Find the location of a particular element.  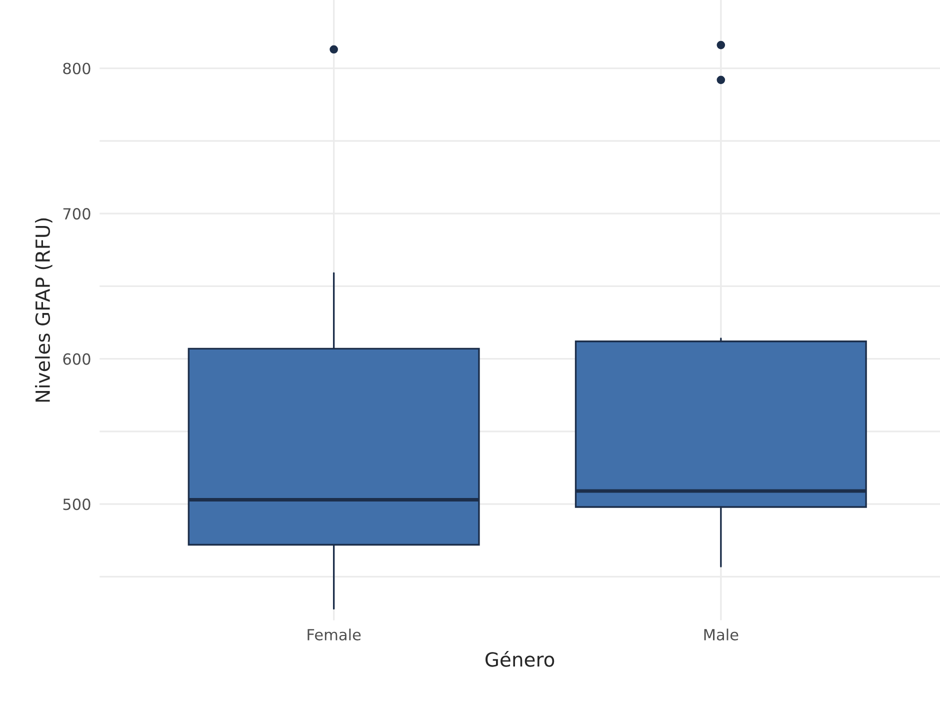

y-tick-label: 700 is located at coordinates (76, 214).